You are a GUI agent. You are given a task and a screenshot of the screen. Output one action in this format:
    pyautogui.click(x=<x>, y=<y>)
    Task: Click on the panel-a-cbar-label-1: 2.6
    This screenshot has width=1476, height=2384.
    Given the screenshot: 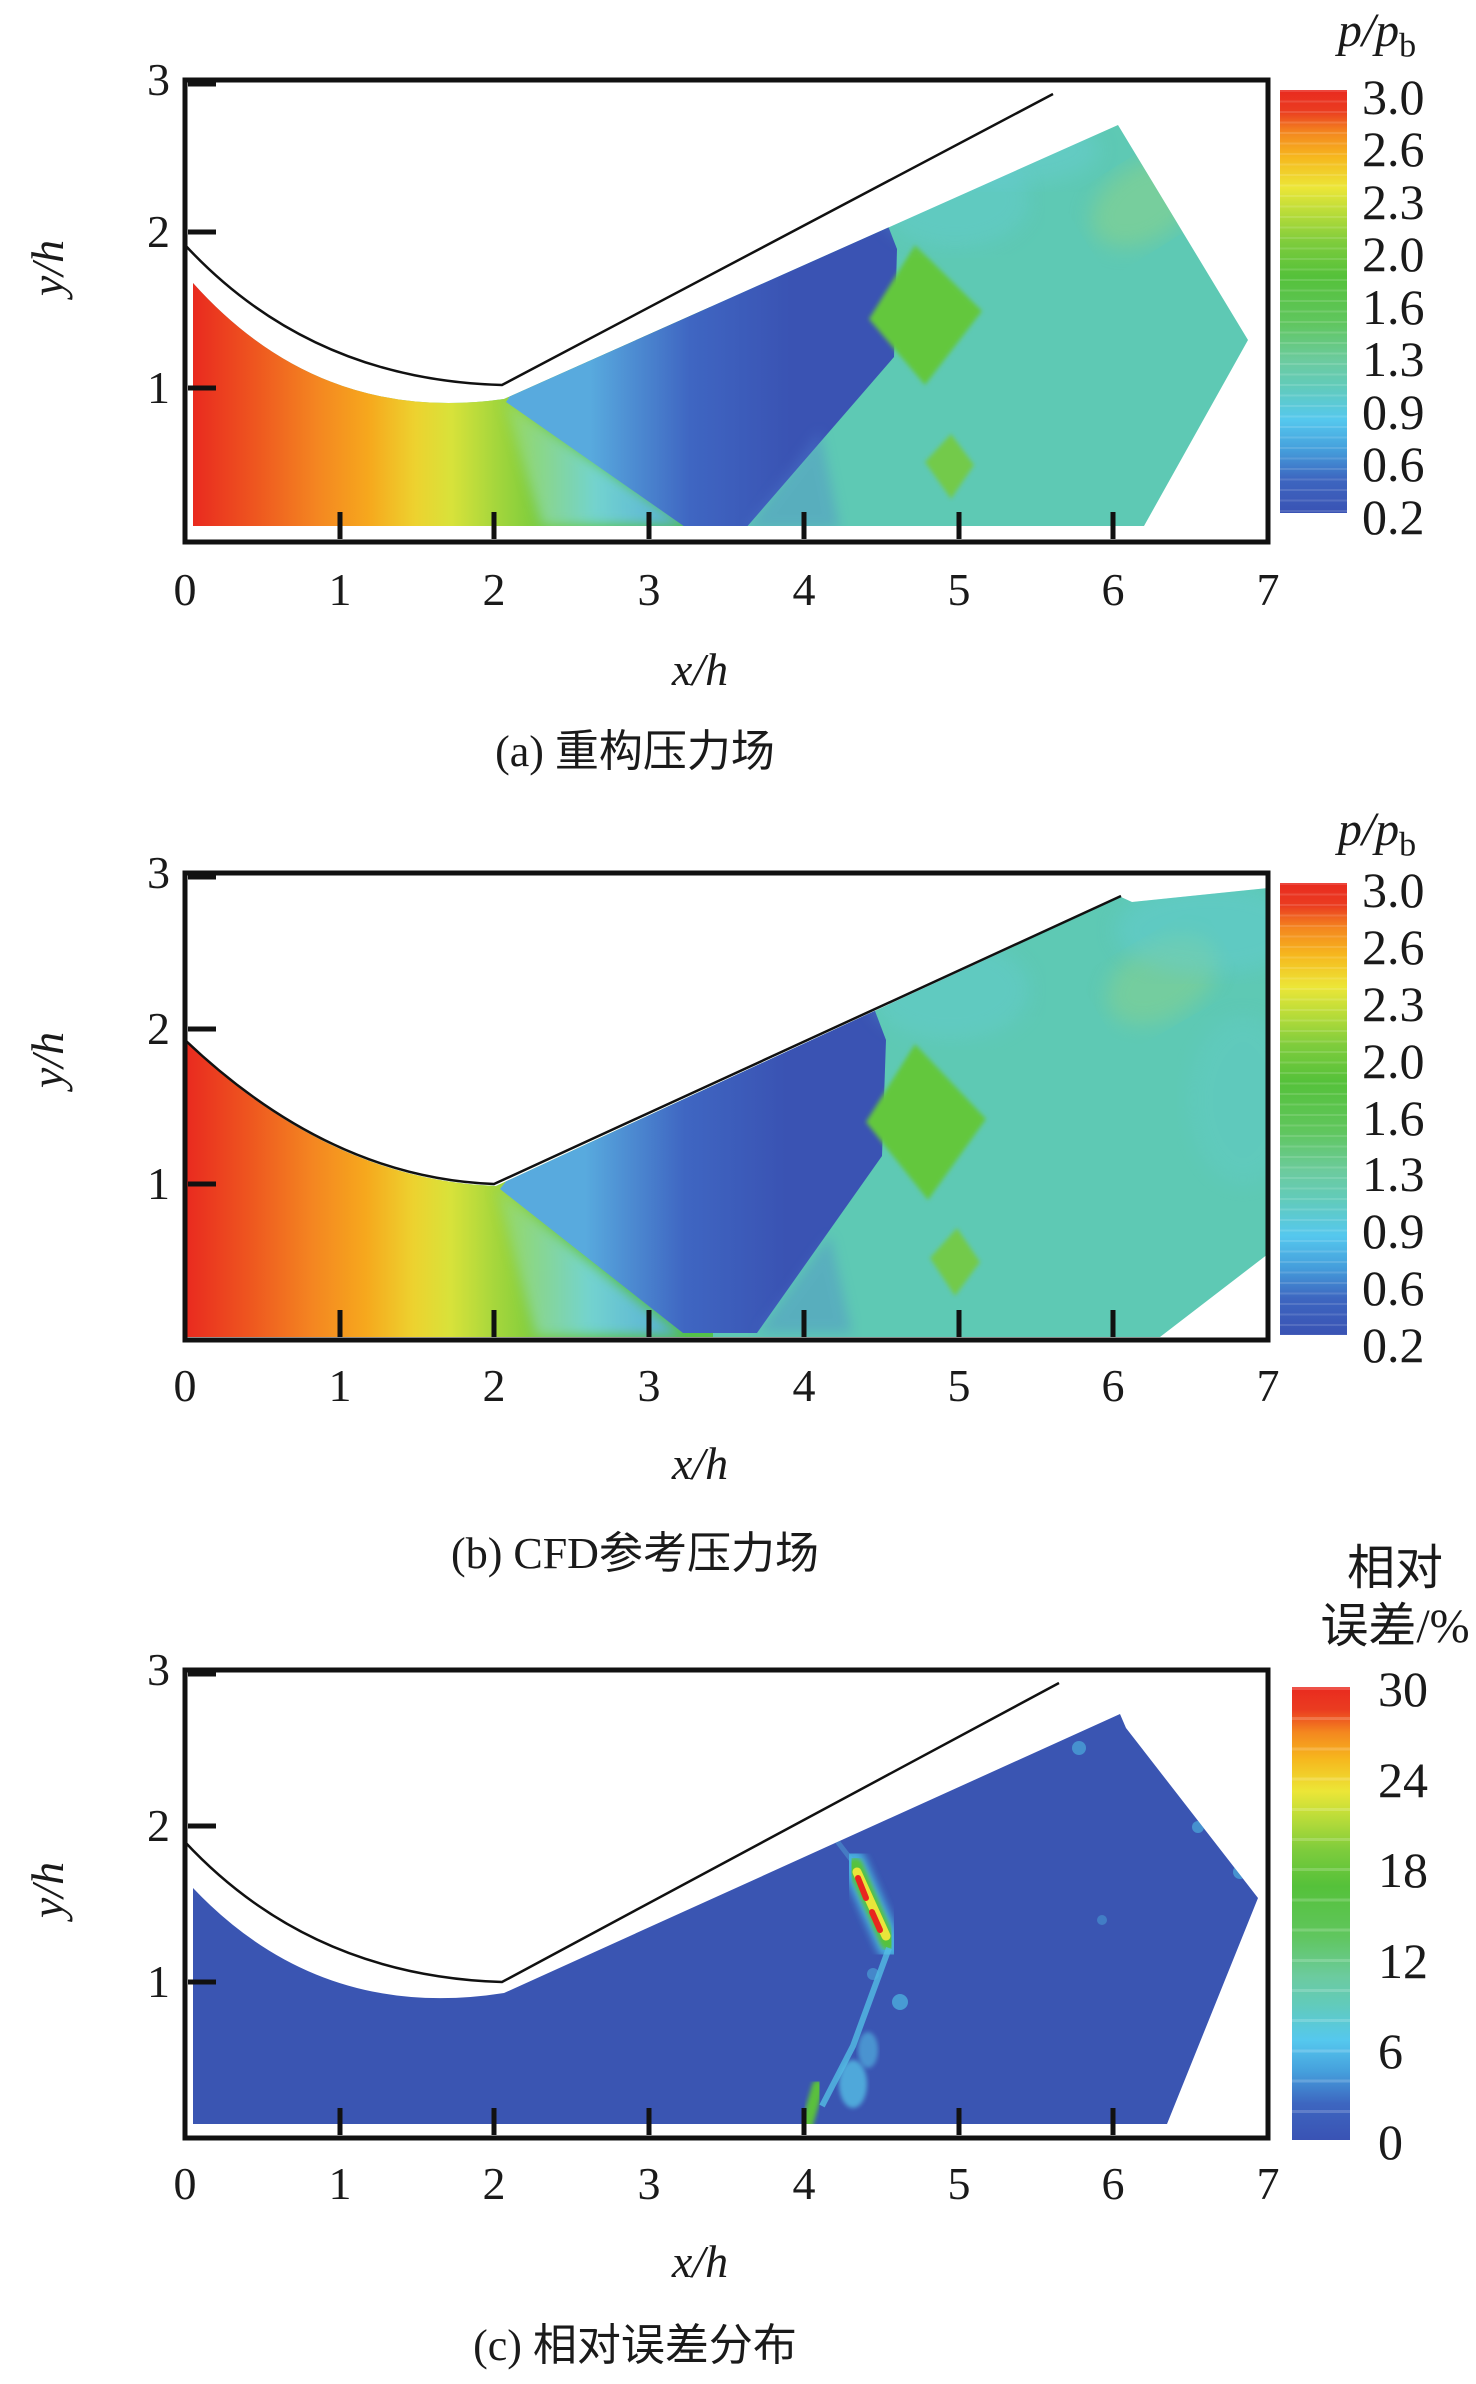 What is the action you would take?
    pyautogui.click(x=1393, y=149)
    